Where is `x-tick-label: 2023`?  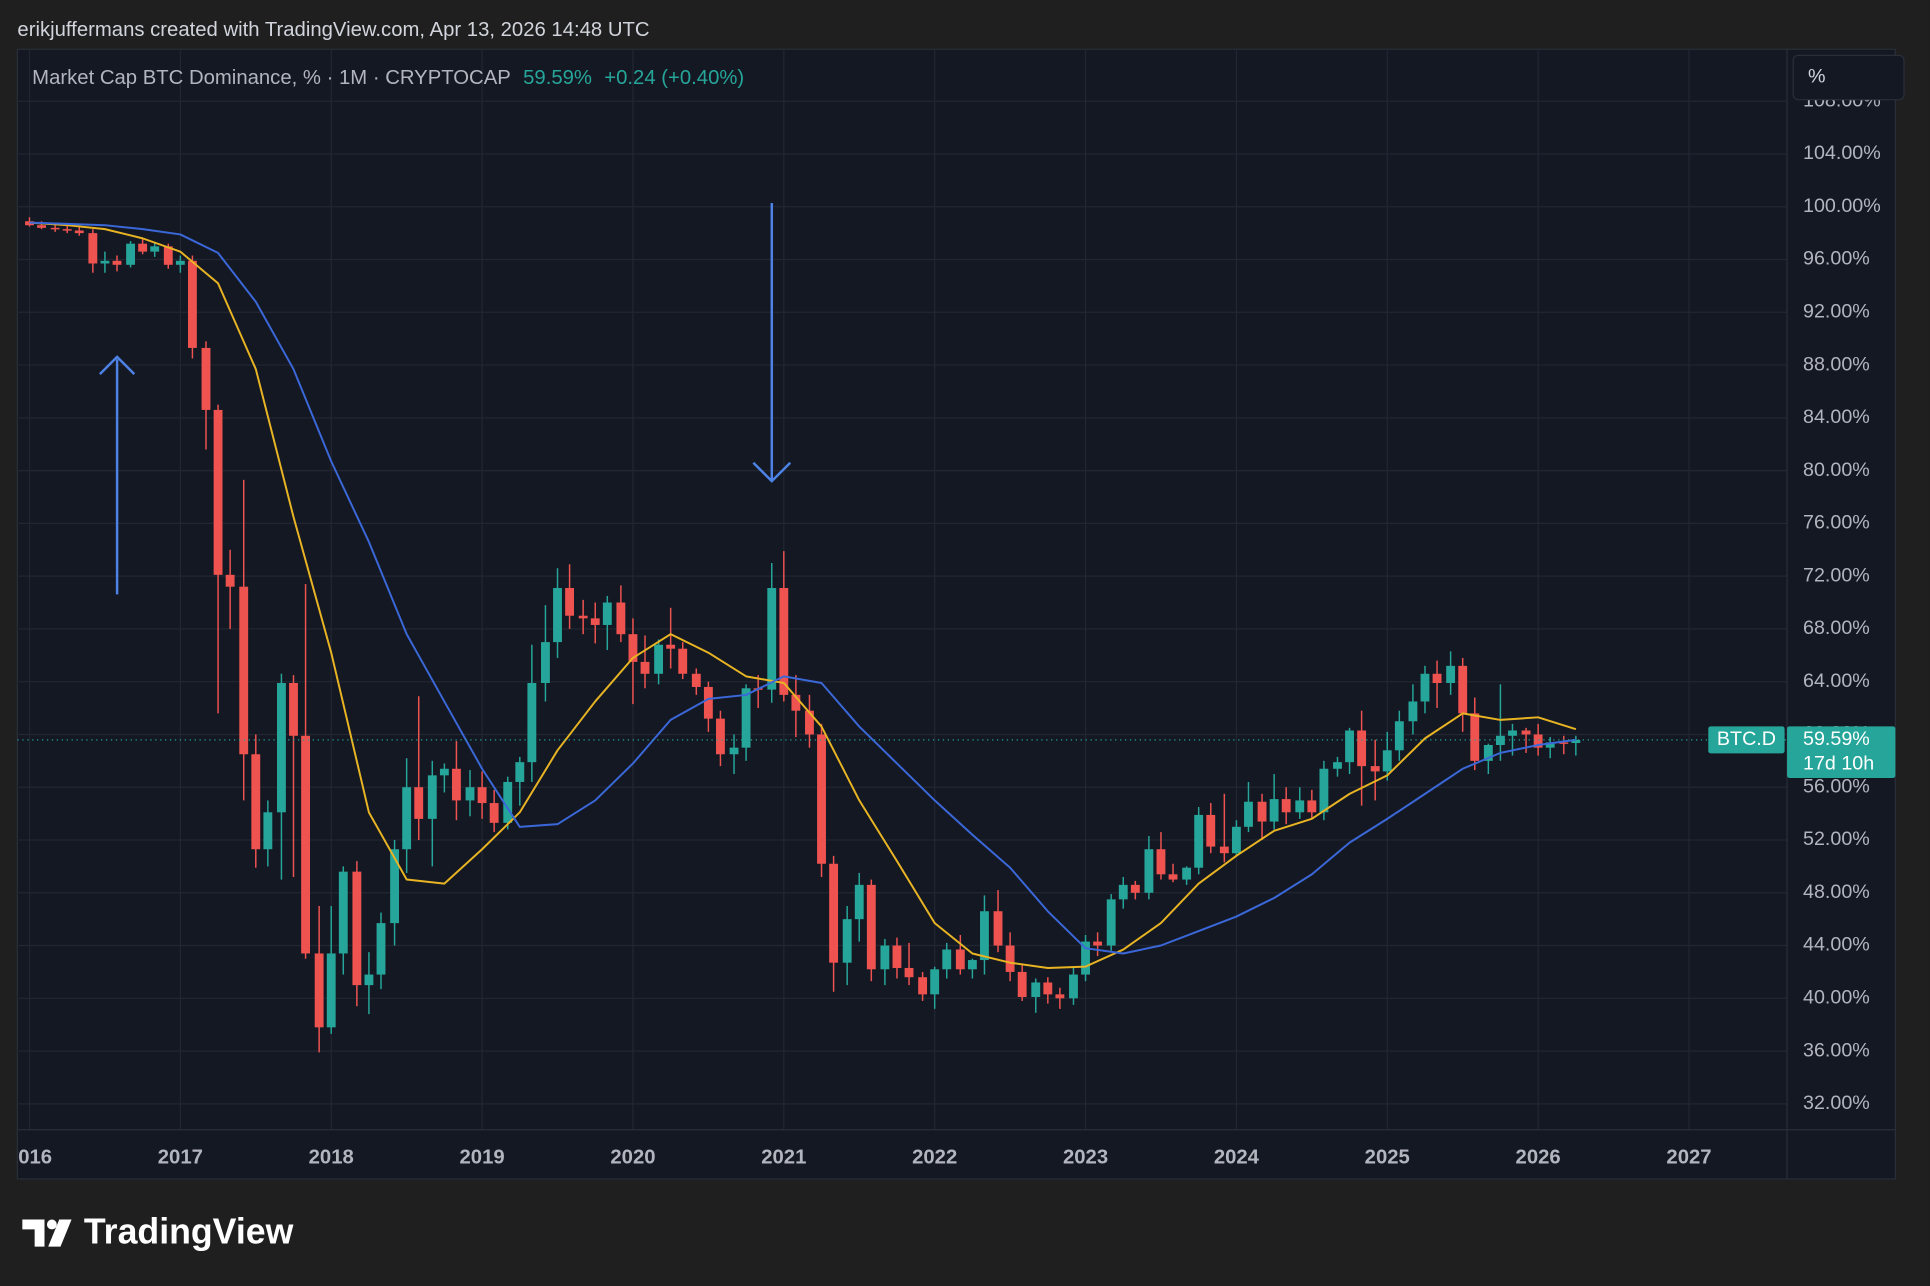
x-tick-label: 2023 is located at coordinates (1085, 1157).